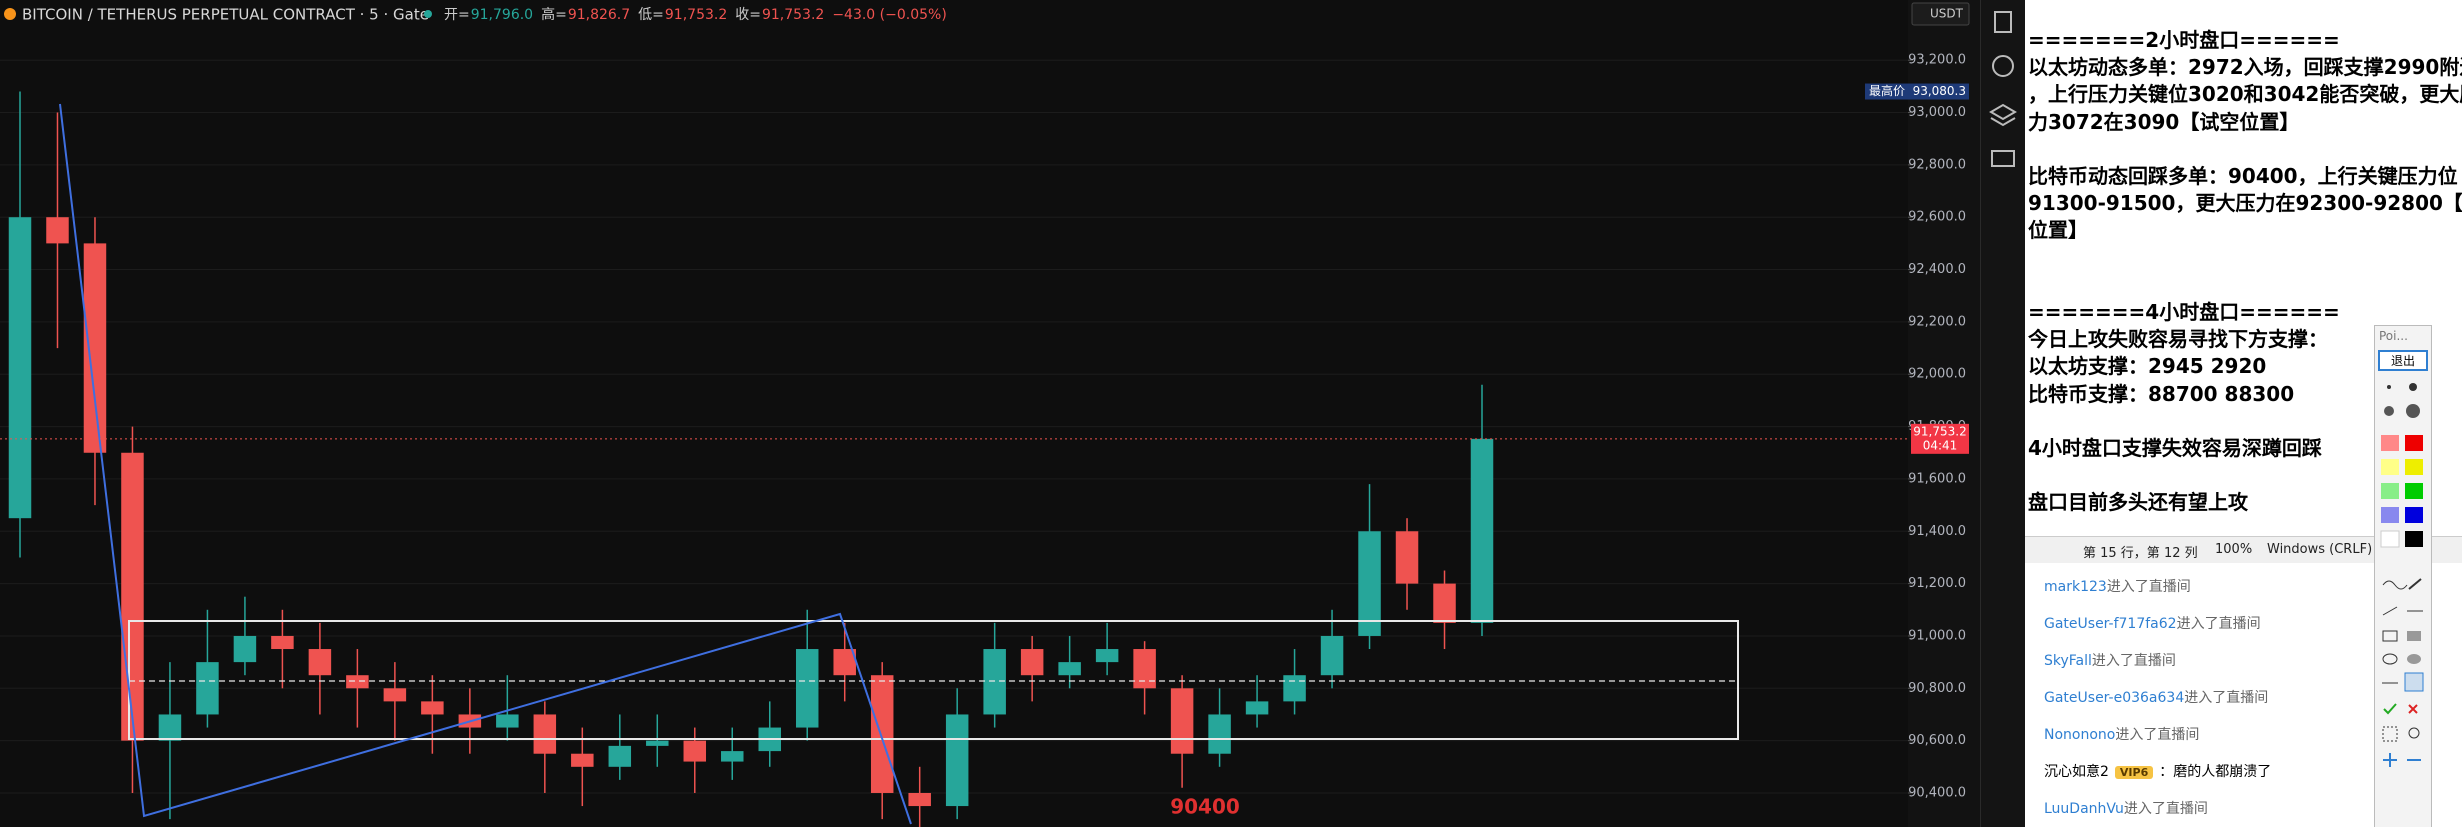 The image size is (2462, 827). What do you see at coordinates (10, 14) in the screenshot?
I see `coin-icon` at bounding box center [10, 14].